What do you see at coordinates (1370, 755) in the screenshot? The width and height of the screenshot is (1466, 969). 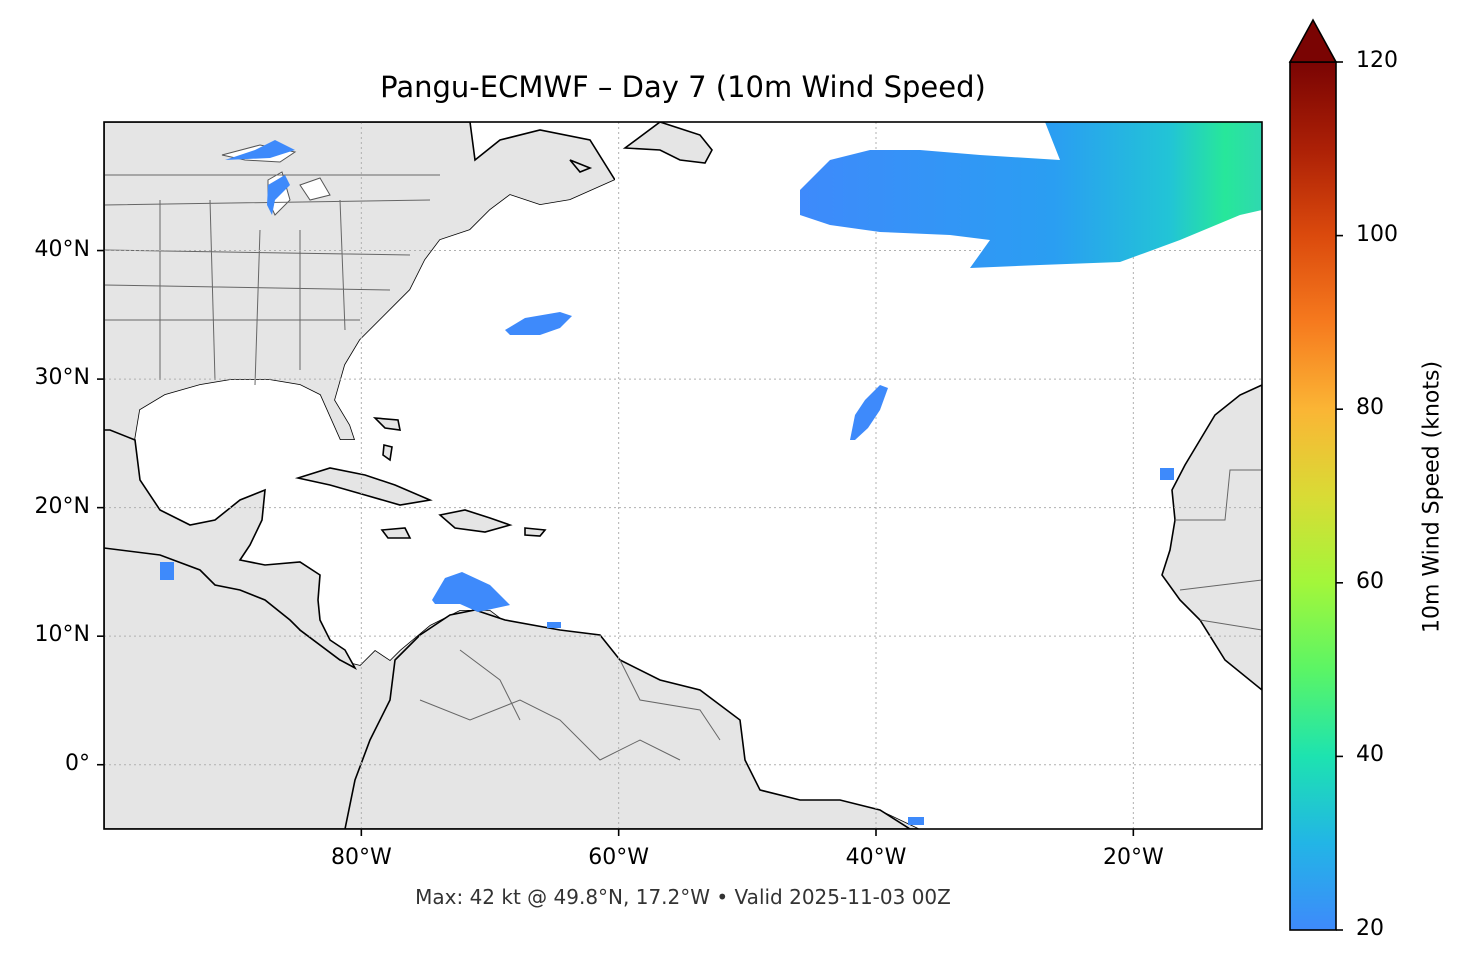 I see `colorbar-tick-label: 40` at bounding box center [1370, 755].